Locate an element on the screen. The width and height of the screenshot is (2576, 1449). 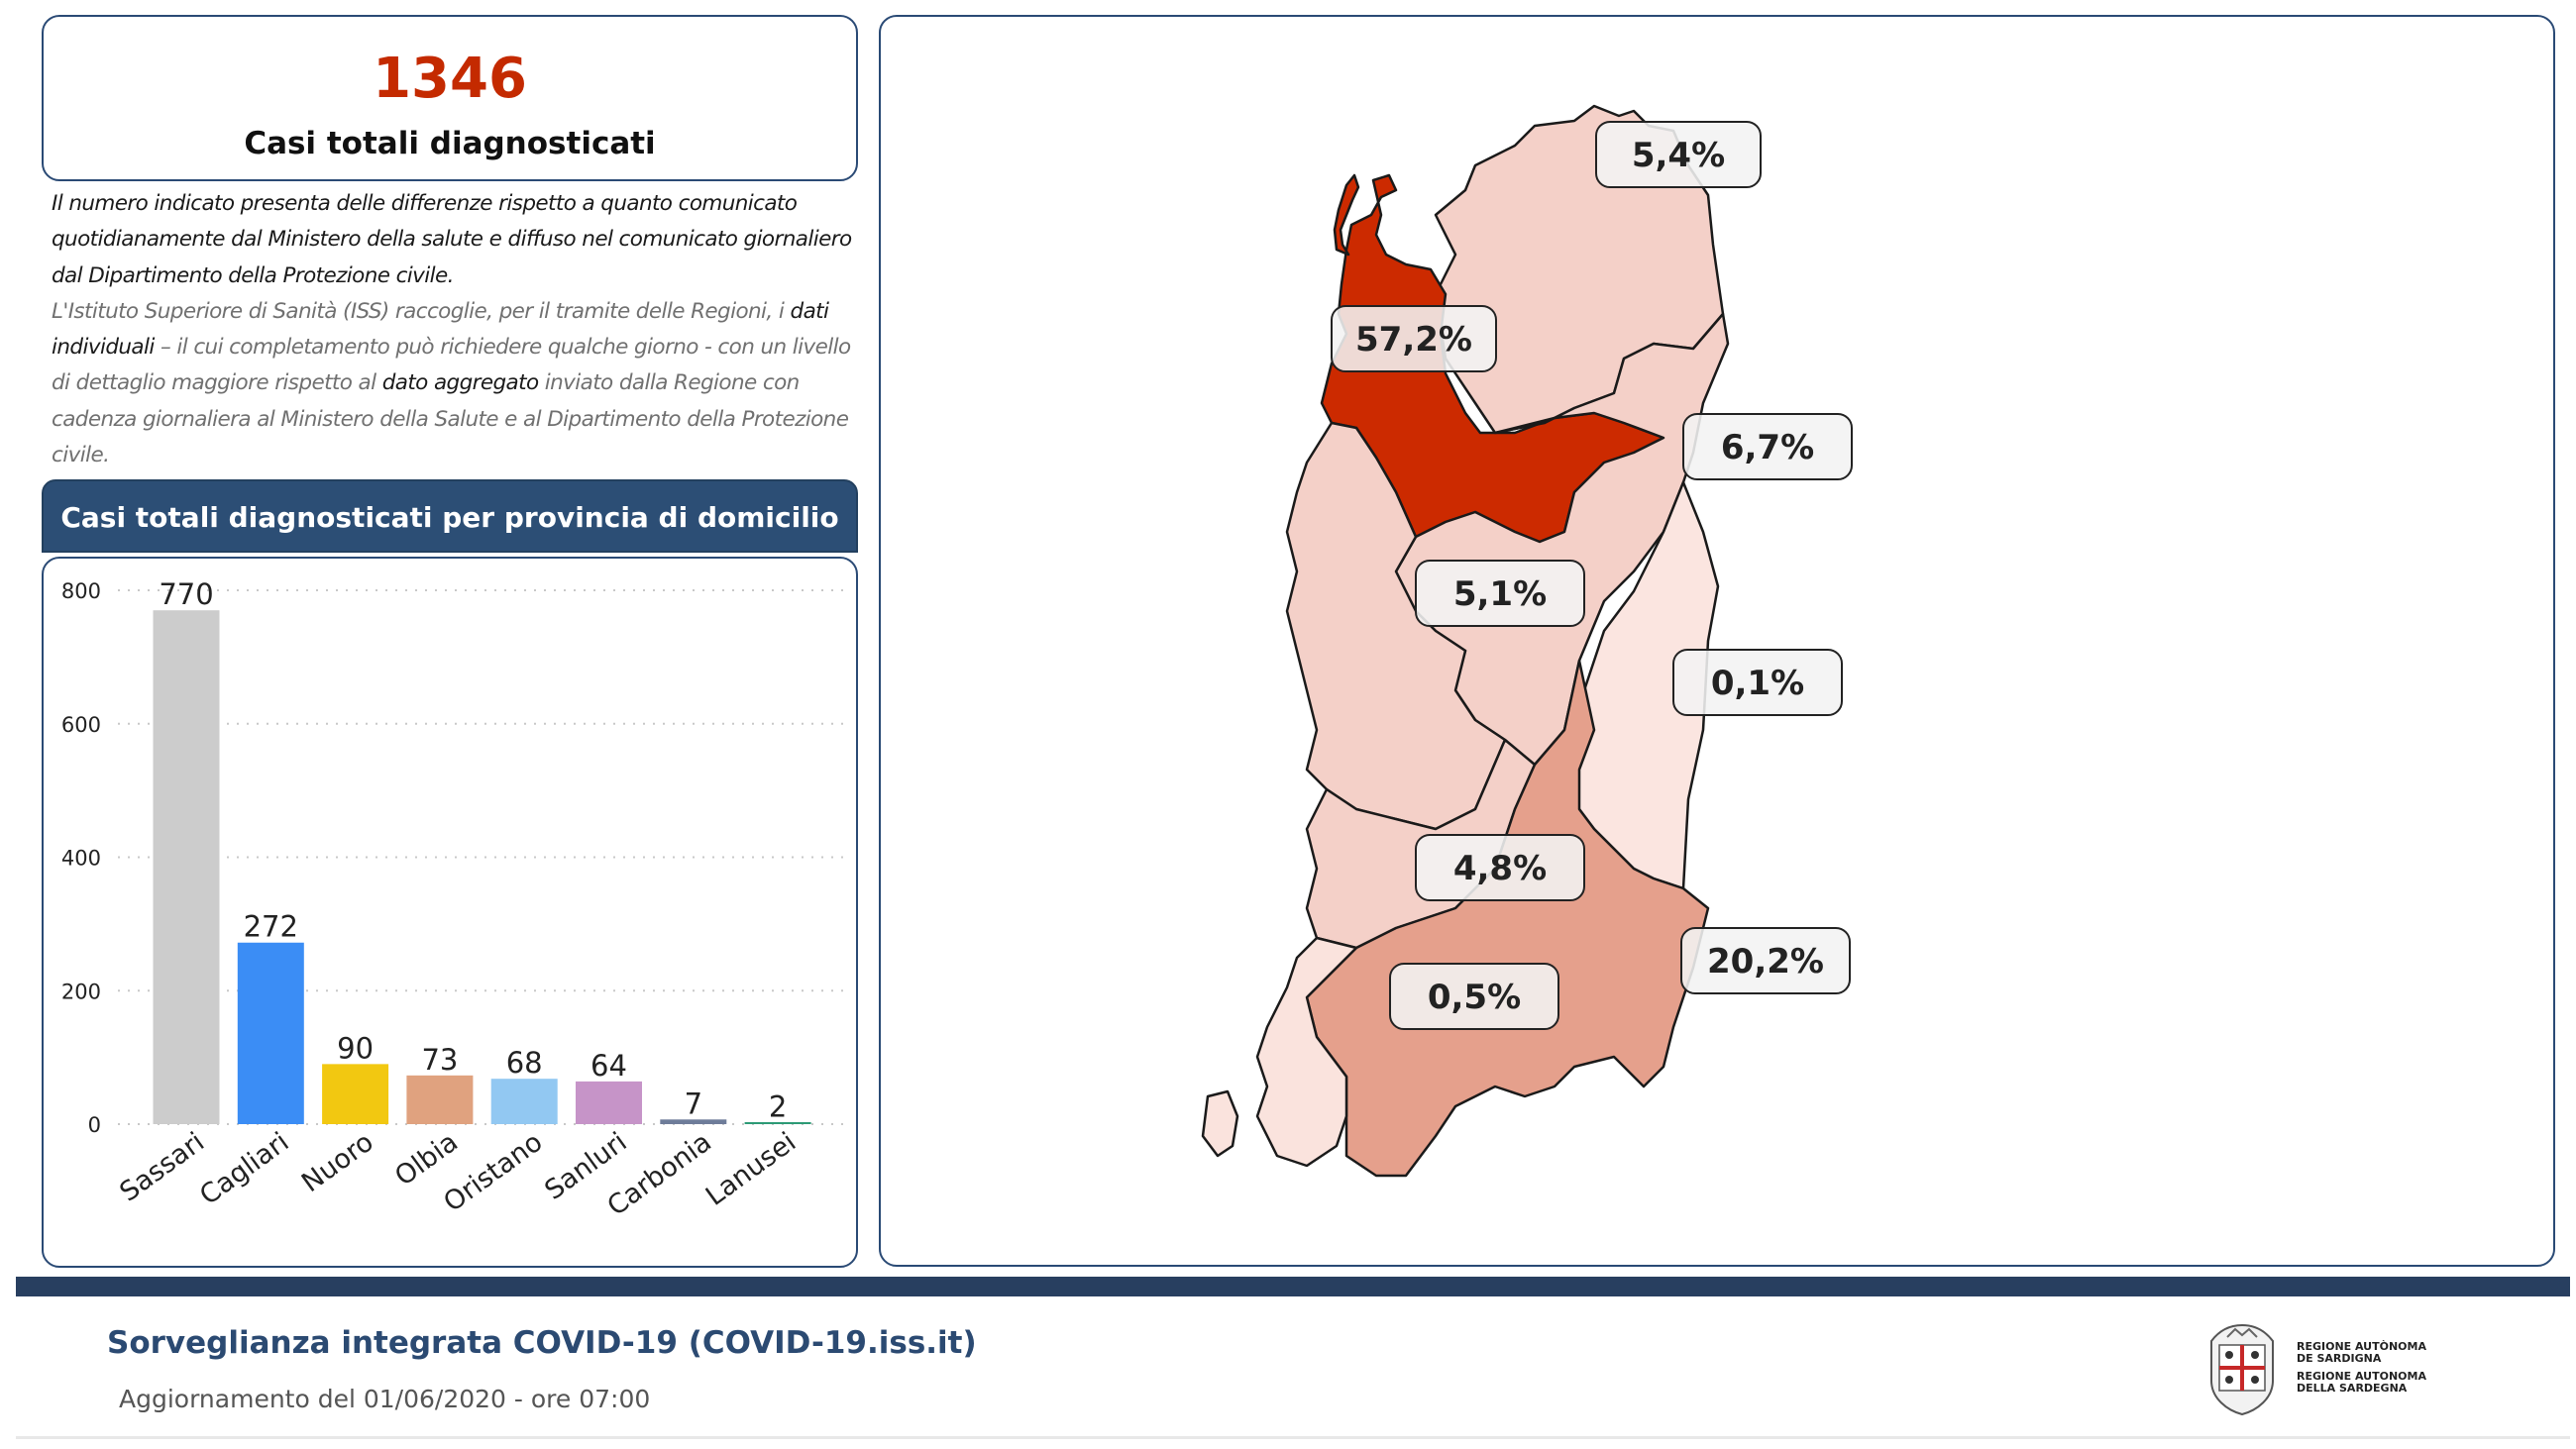
map-label-olbia: 5,4% is located at coordinates (1678, 155).